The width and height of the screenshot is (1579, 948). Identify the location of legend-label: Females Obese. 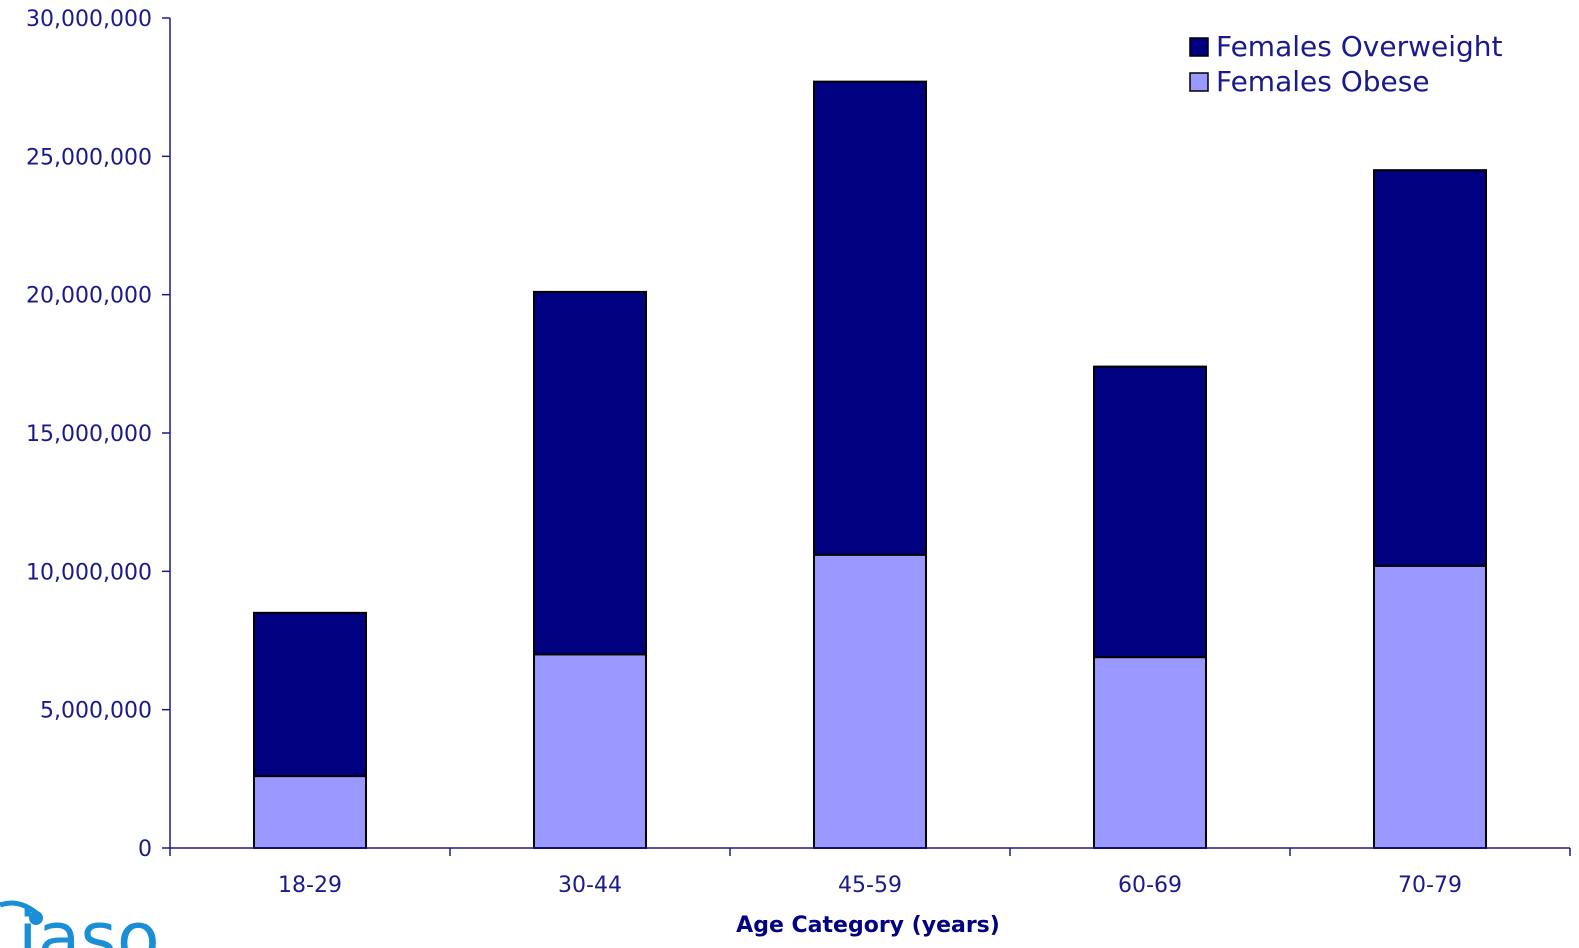
(1323, 81).